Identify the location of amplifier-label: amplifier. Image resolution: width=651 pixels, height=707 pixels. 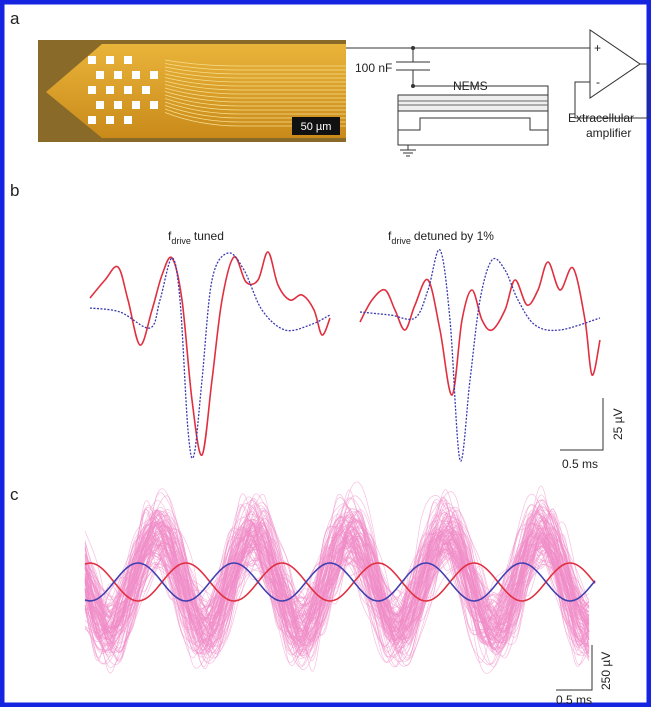
(608, 133).